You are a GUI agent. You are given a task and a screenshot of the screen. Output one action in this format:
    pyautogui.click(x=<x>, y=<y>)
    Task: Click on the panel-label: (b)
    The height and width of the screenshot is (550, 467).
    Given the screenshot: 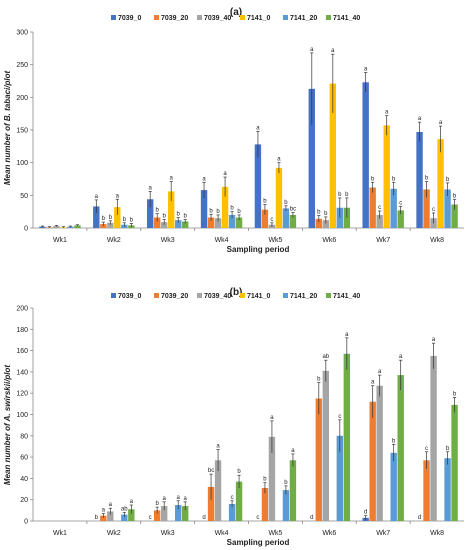 What is the action you would take?
    pyautogui.click(x=236, y=292)
    